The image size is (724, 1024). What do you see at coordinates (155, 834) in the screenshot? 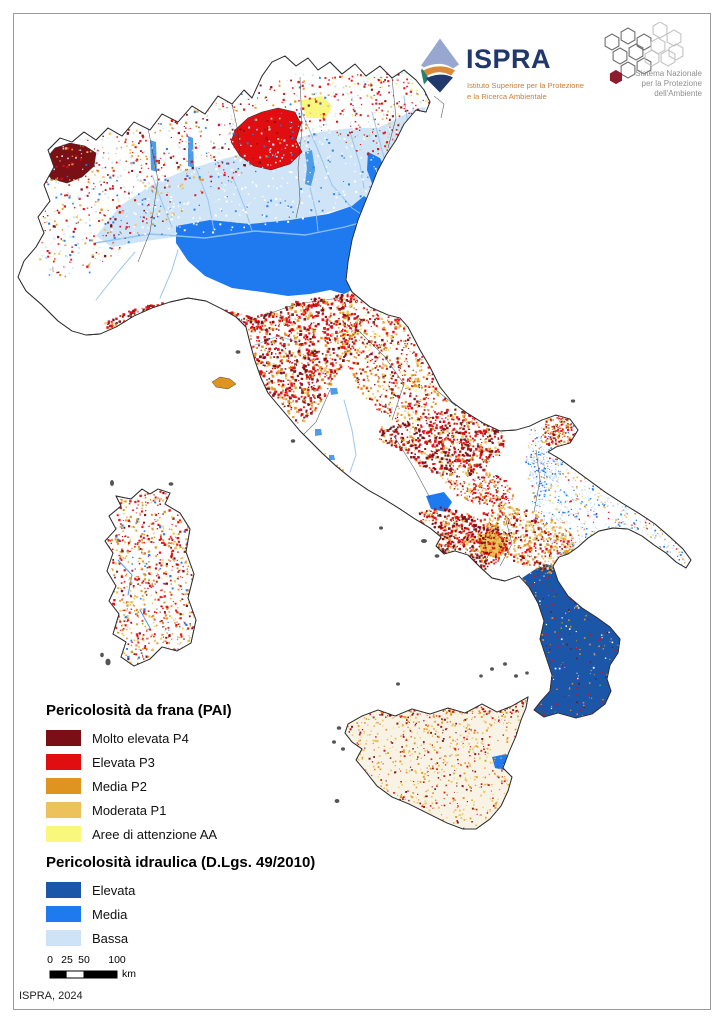
I see `legend-label: Aree di attenzione AA` at bounding box center [155, 834].